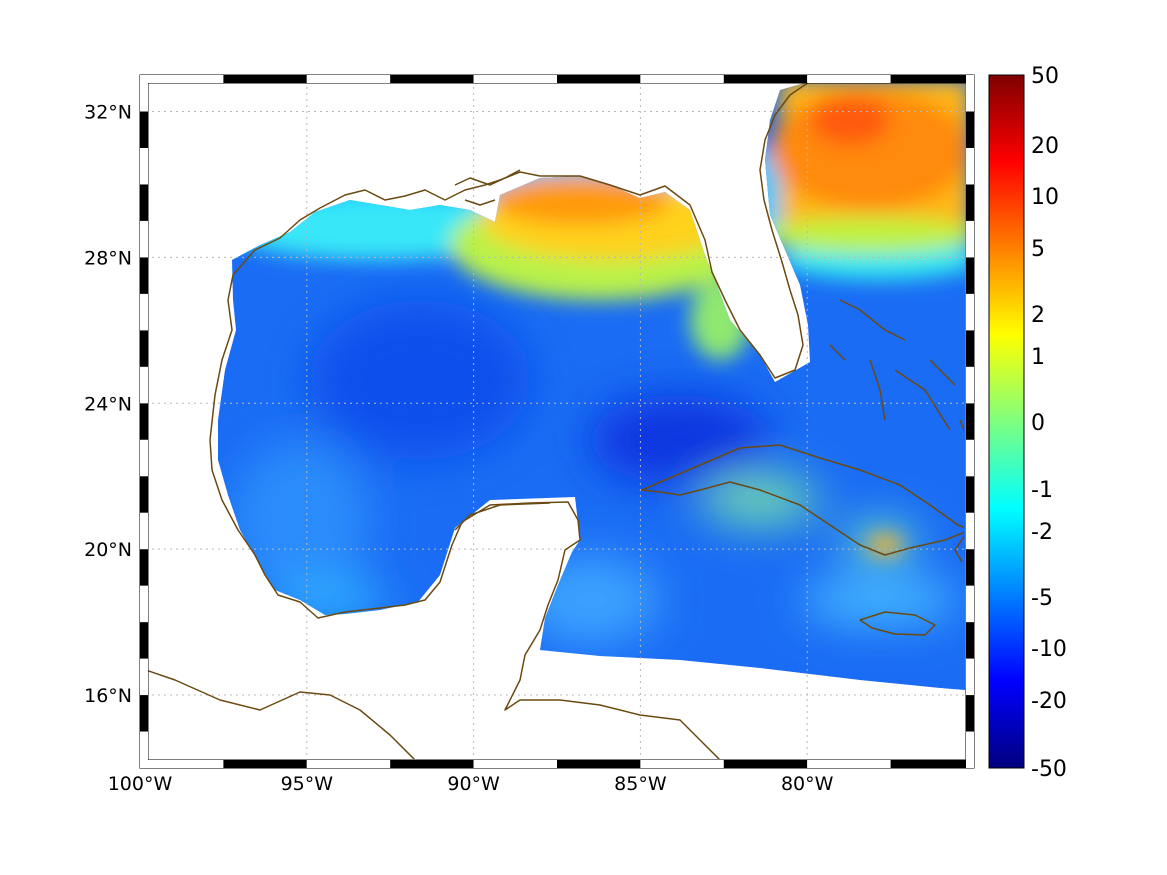 Image resolution: width=1167 pixels, height=875 pixels. I want to click on lat-tick-label: 28°N, so click(108, 258).